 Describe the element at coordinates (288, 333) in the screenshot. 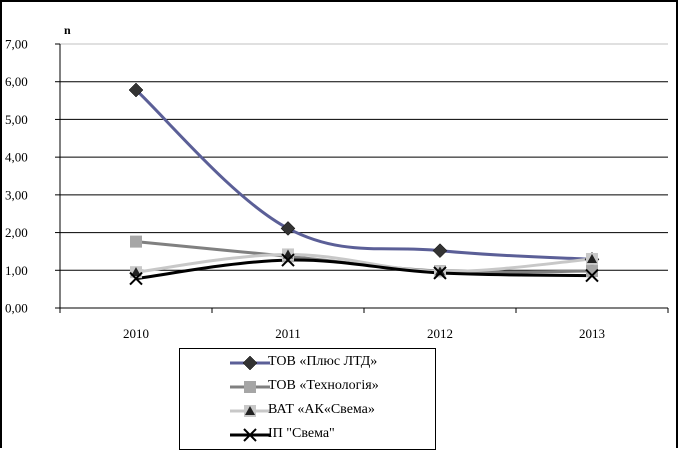

I see `x-tick-label: 2011` at that location.